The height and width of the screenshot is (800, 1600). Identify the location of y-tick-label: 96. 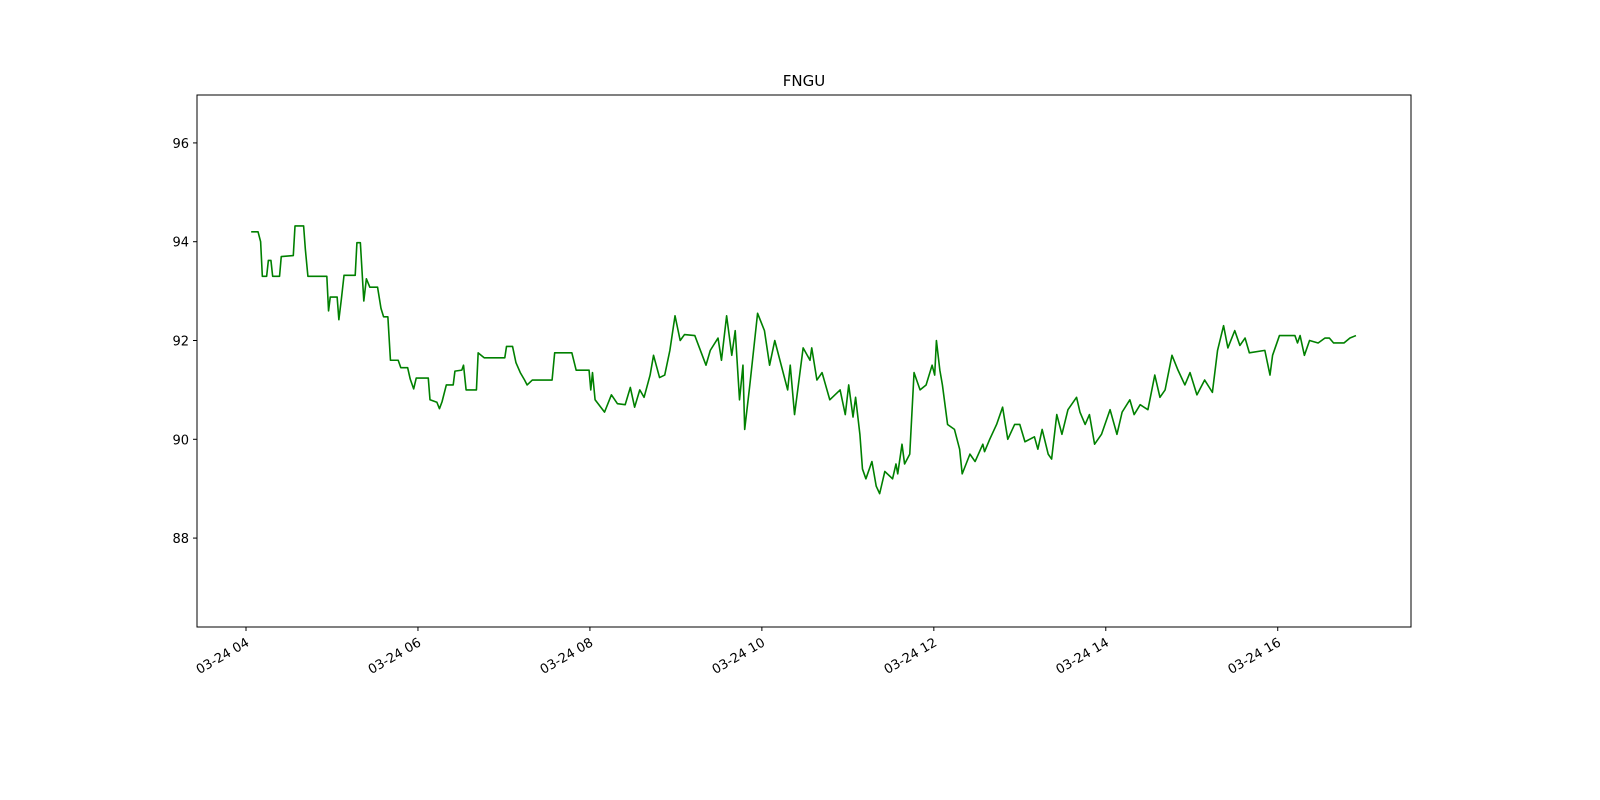
(180, 144).